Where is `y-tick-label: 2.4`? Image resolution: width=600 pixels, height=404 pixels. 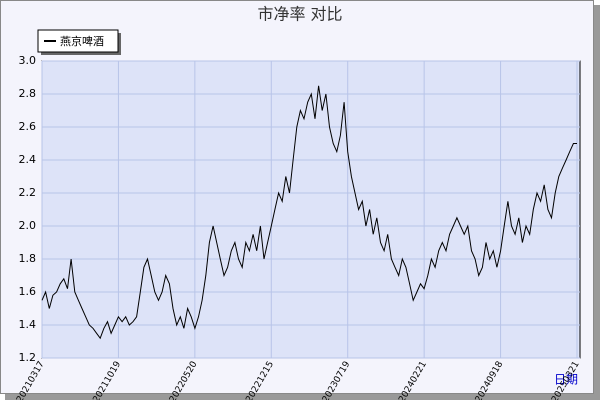
y-tick-label: 2.4 is located at coordinates (28, 159).